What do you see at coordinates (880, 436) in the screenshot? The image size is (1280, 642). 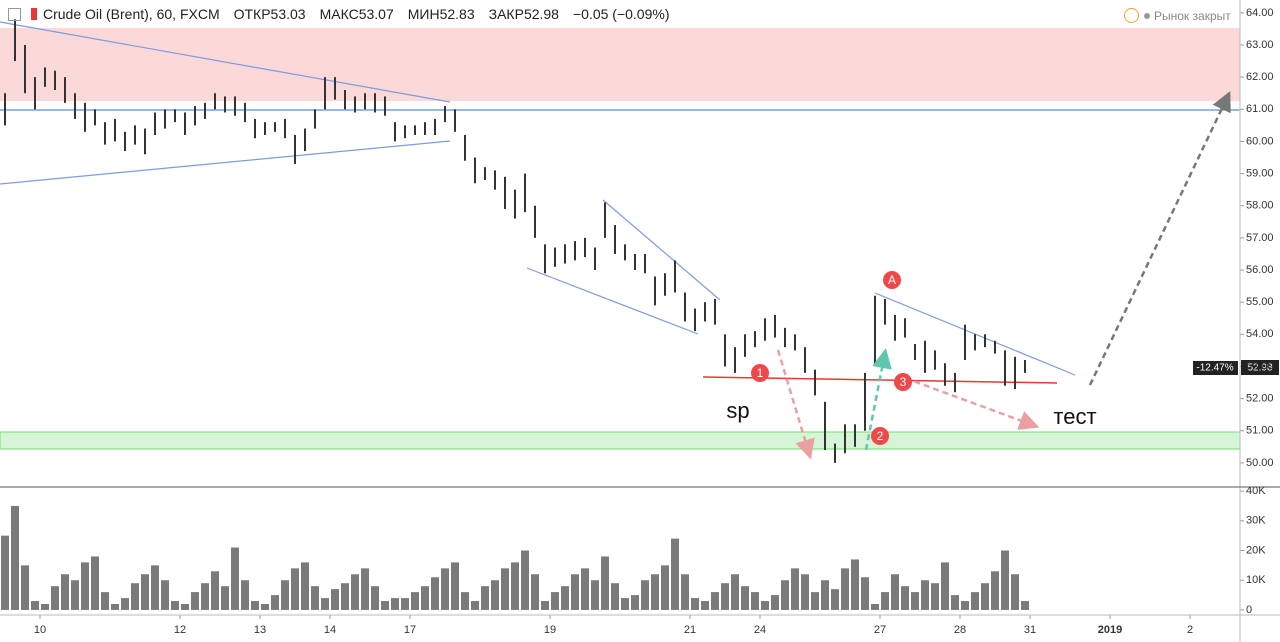 I see `point-label: 2` at bounding box center [880, 436].